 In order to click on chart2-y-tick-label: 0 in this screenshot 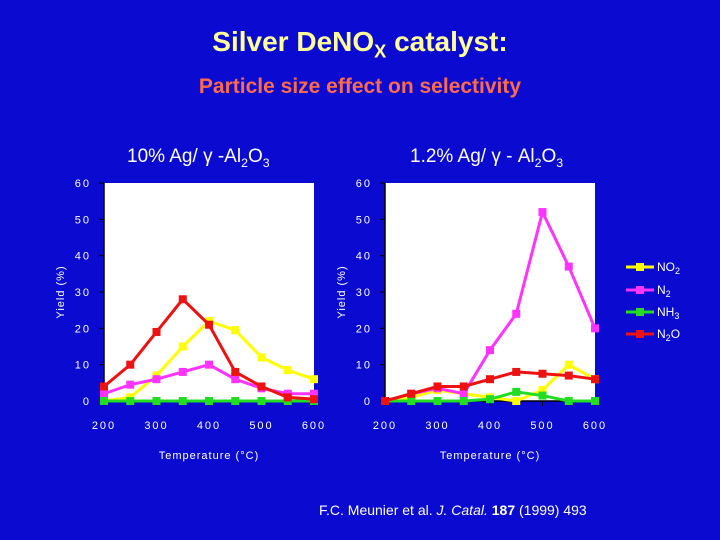, I will do `click(368, 402)`.